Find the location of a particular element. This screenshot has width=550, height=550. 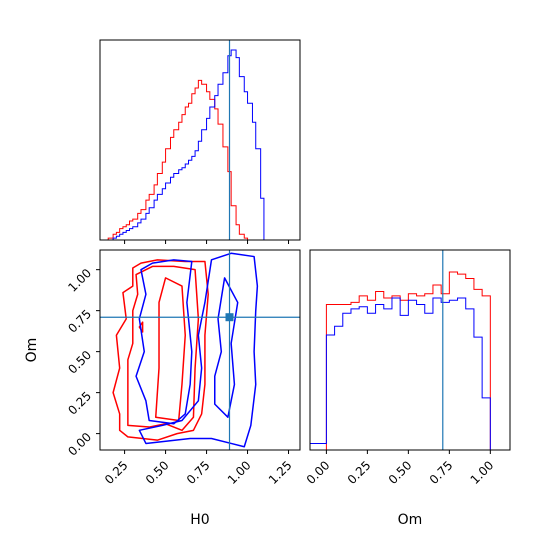

contour-lines is located at coordinates (185, 350).